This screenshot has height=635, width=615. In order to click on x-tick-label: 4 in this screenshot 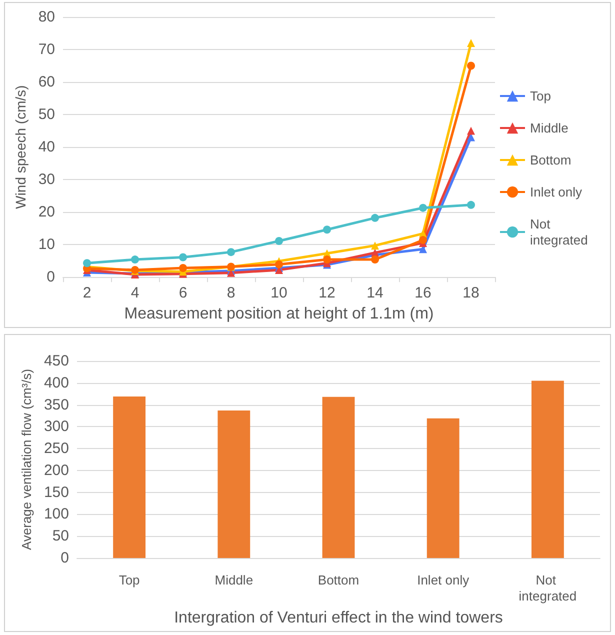, I will do `click(135, 293)`.